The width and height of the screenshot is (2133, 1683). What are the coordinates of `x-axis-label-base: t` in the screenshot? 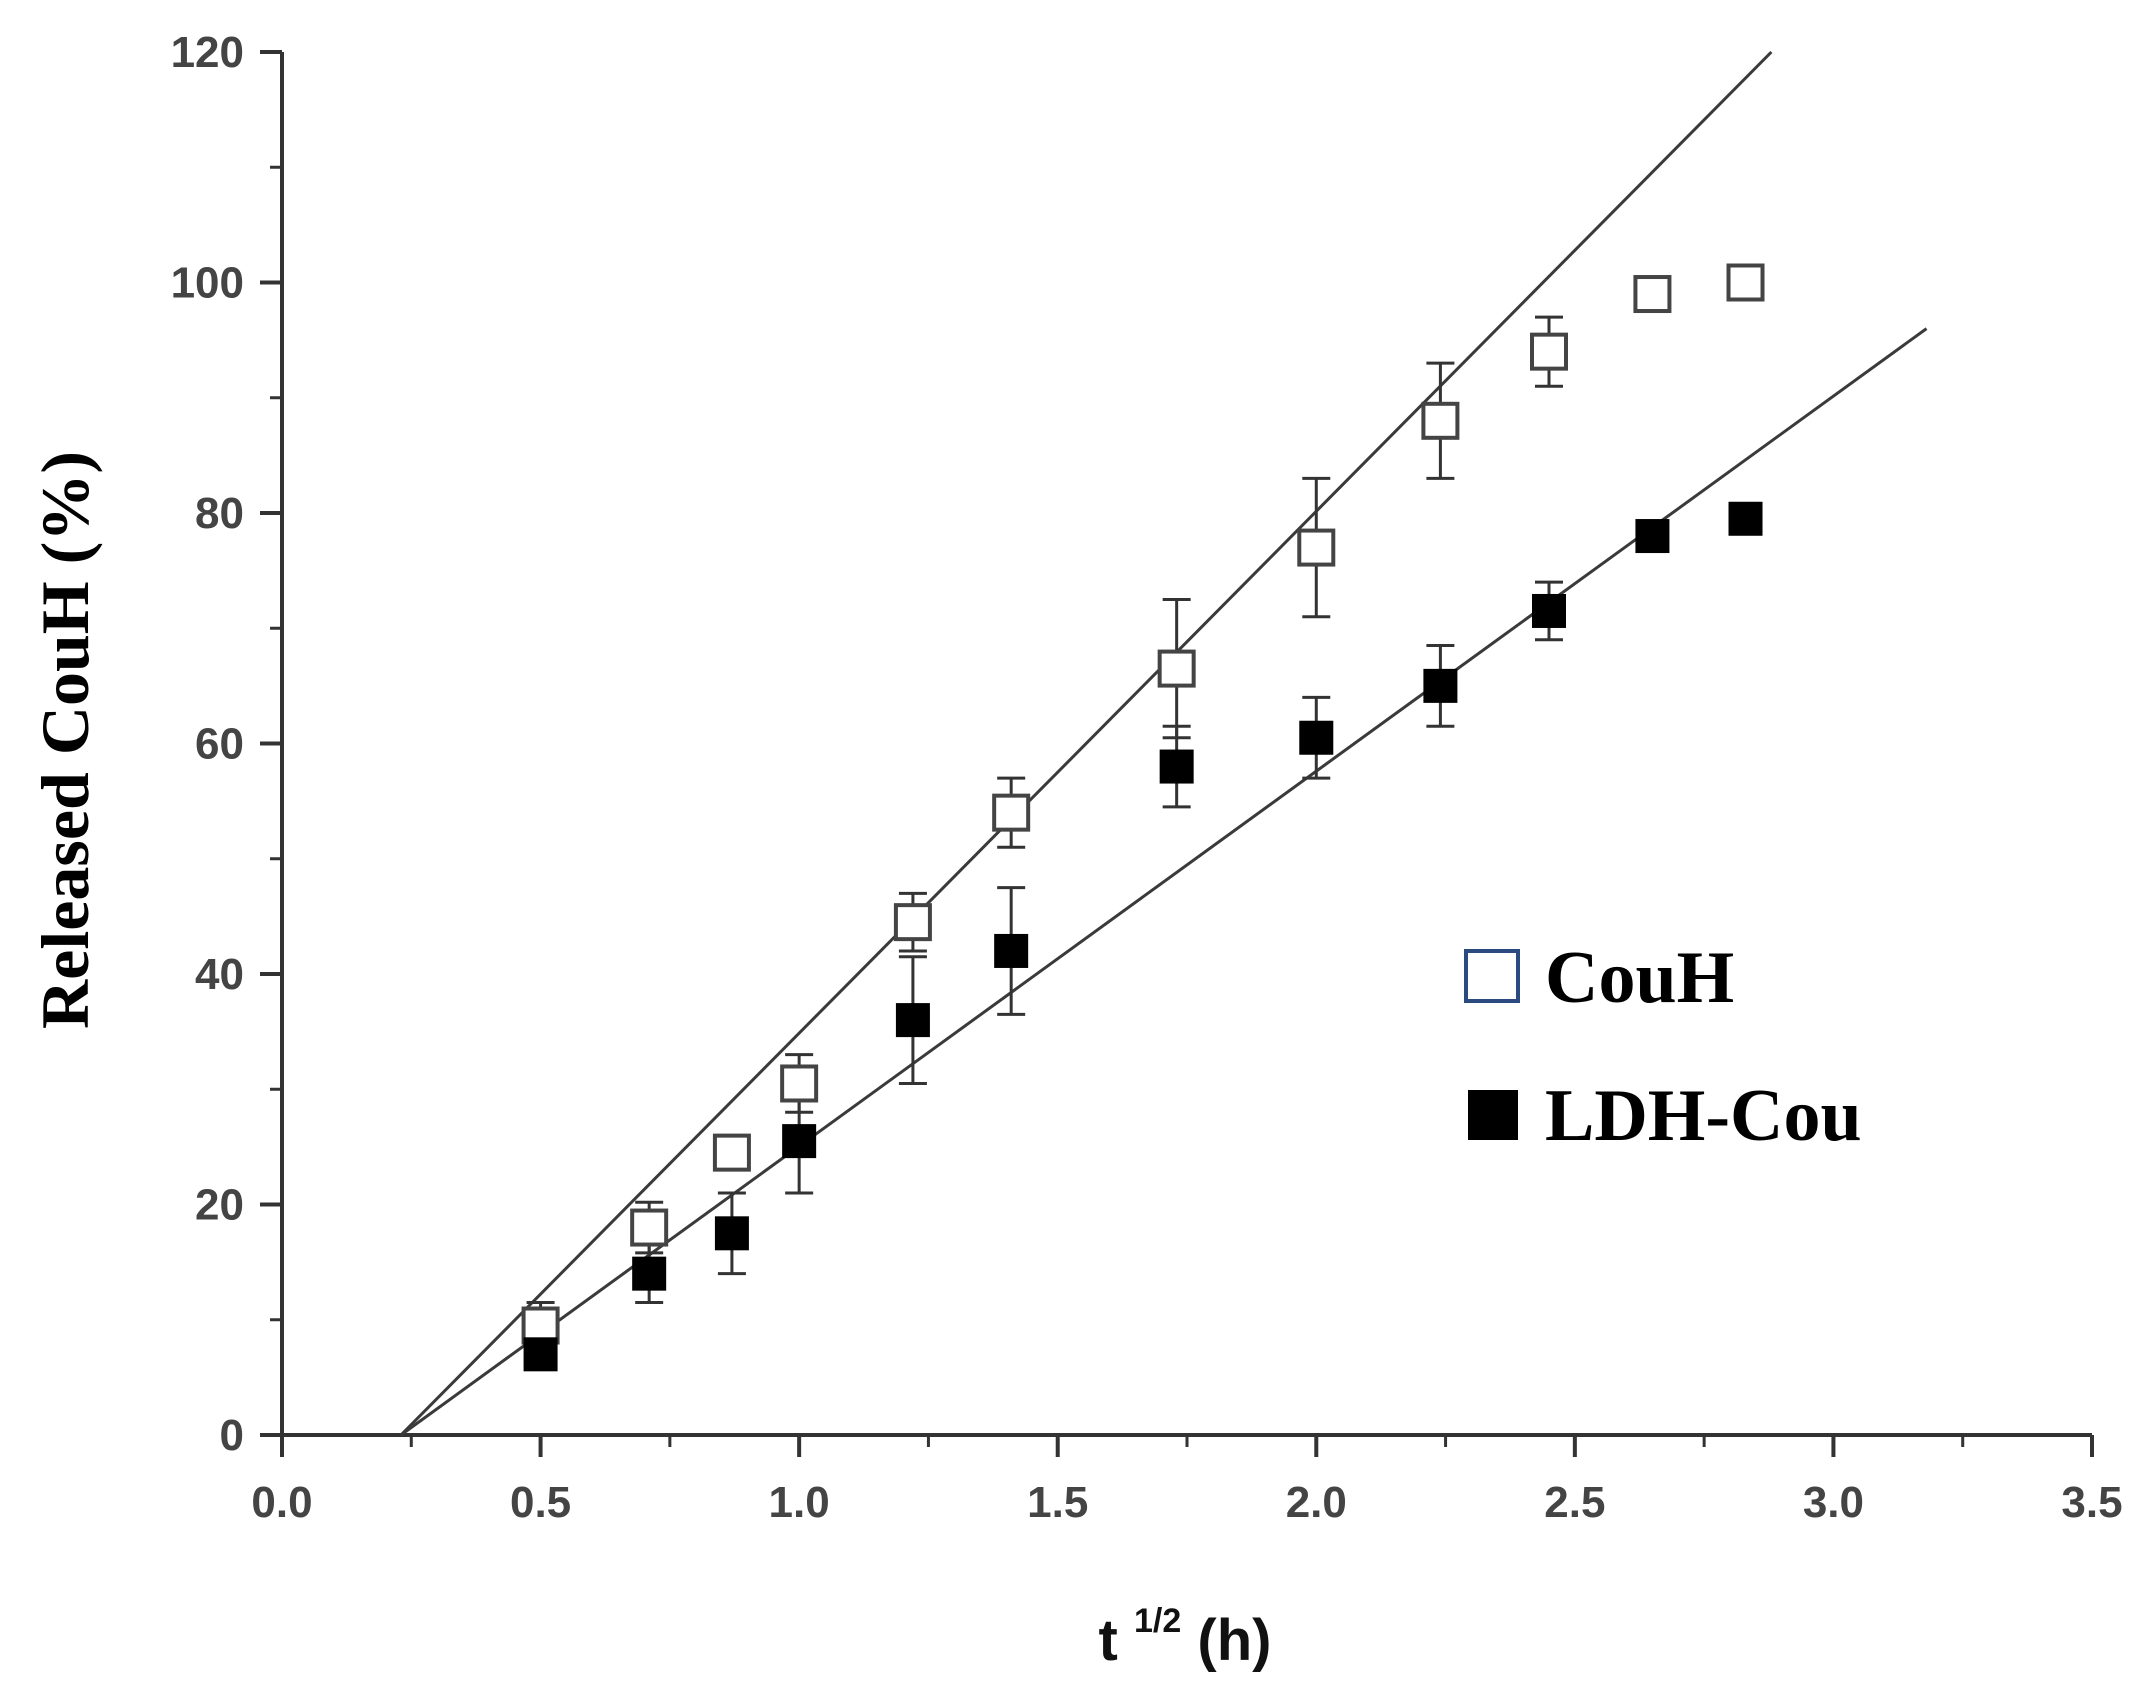 It's located at (1108, 1640).